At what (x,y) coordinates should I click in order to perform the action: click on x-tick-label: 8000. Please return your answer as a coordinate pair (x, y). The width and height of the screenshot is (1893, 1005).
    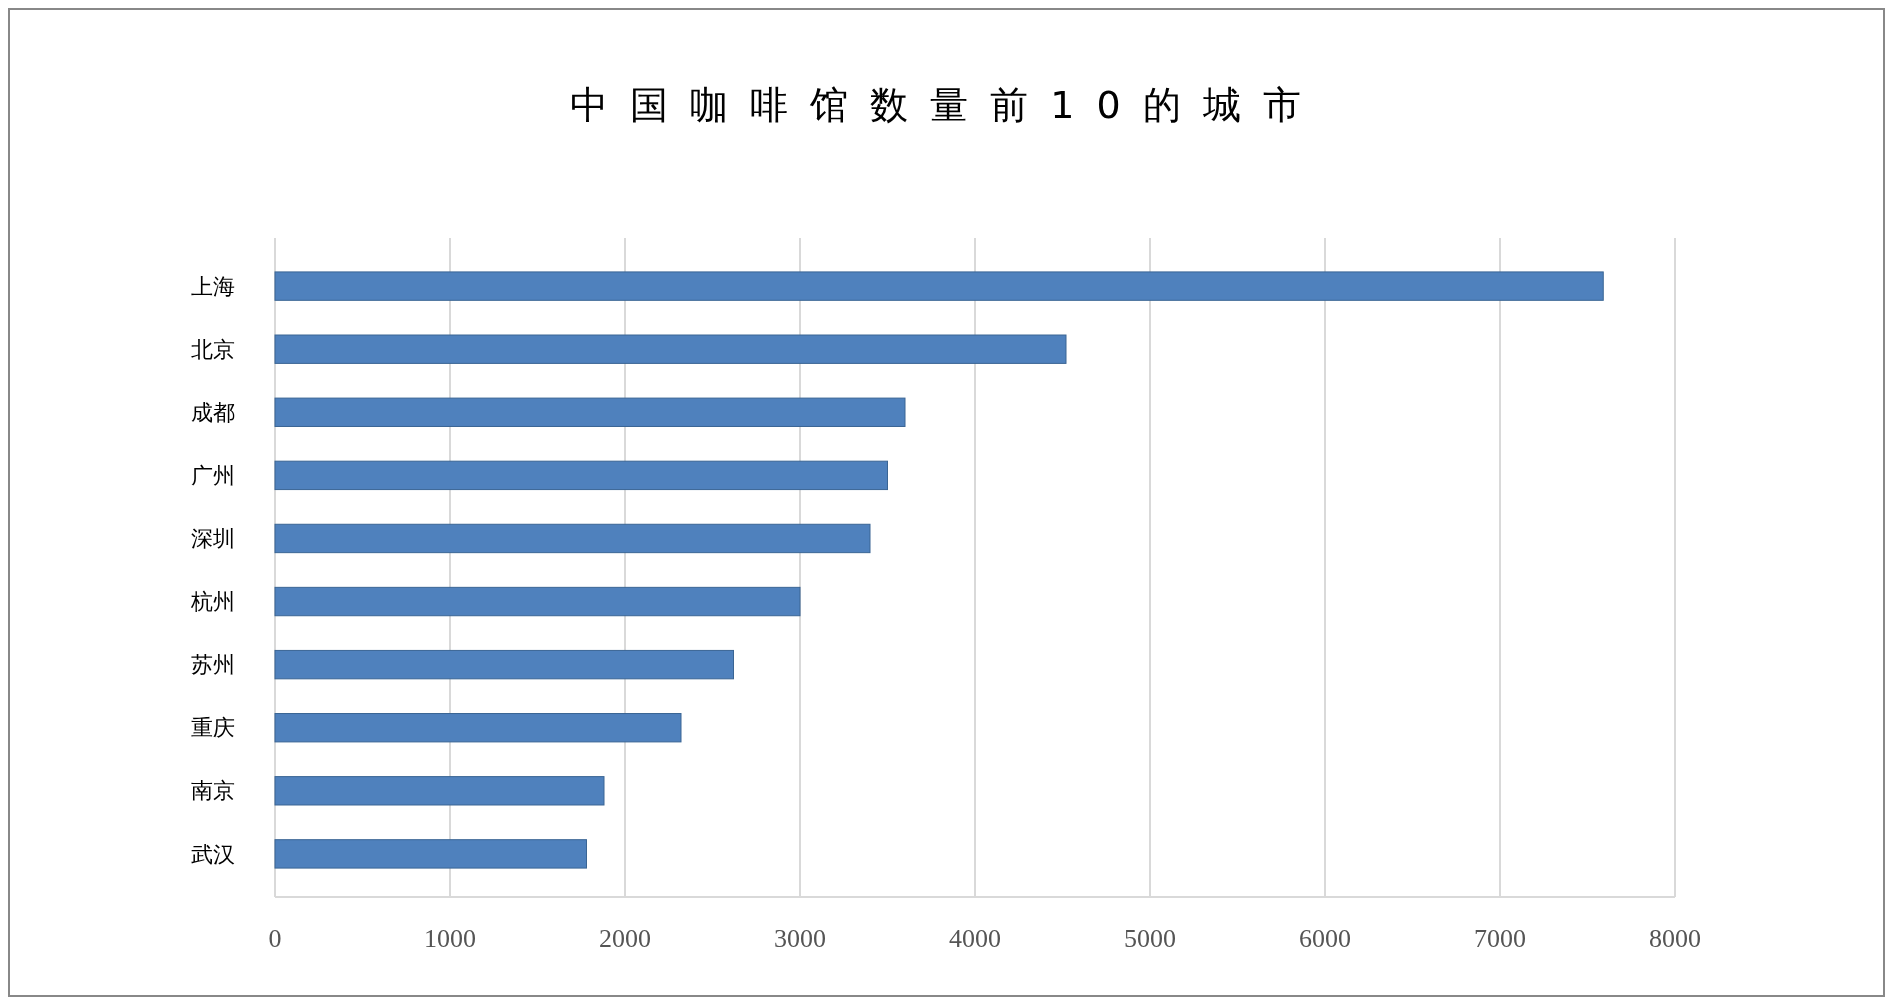
    Looking at the image, I should click on (1675, 938).